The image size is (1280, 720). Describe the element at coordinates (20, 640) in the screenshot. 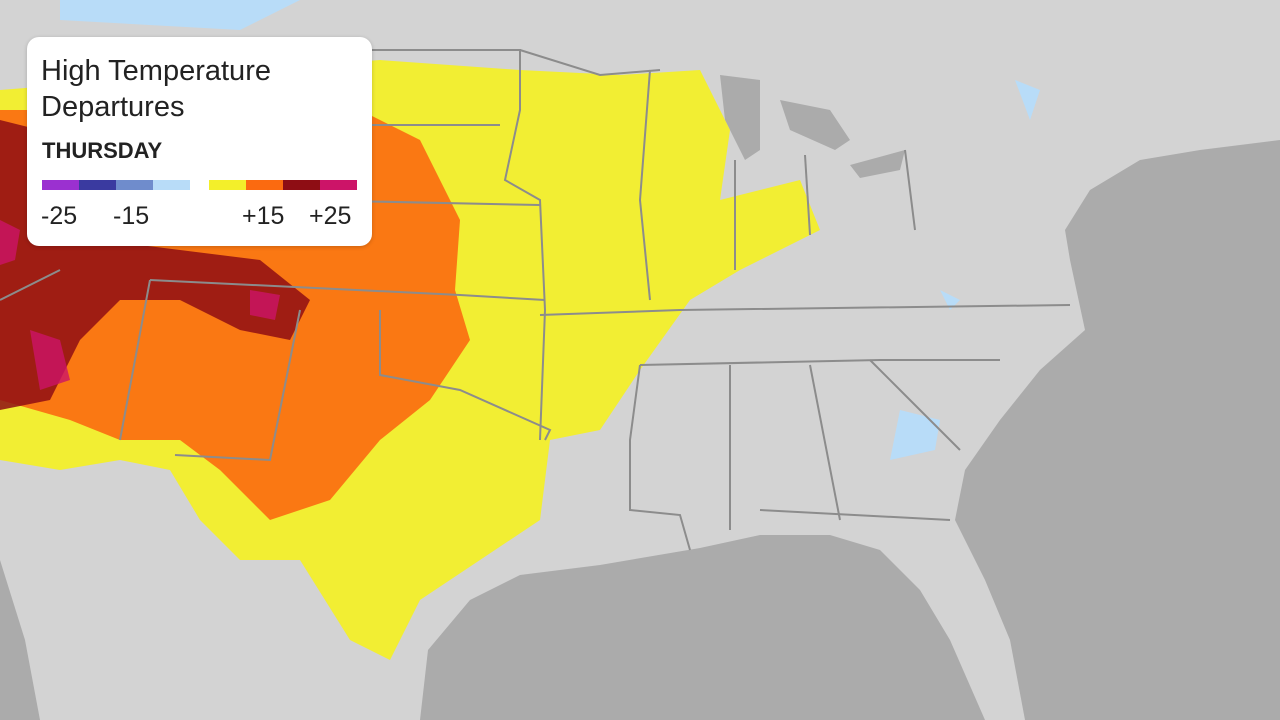

I see `pacific-ocean` at that location.